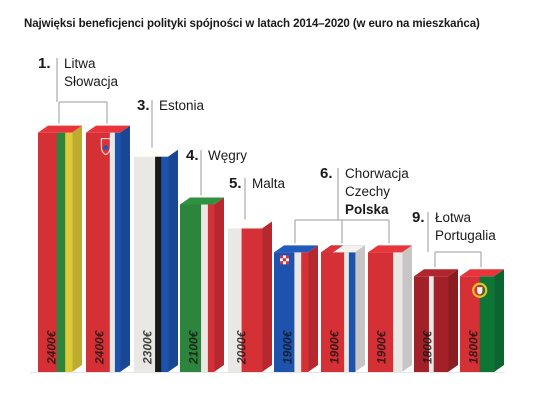  I want to click on bar-side-latvia, so click(453, 320).